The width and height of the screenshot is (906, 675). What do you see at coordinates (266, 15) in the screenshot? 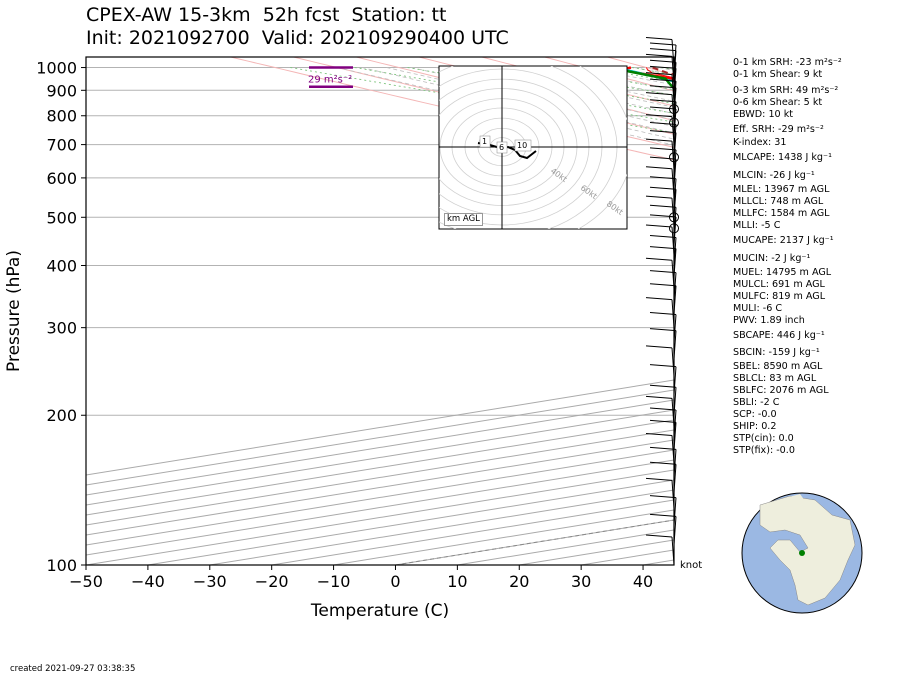
I see `chart-title: CPEX-AW 15-3km 52h fcst Station: tt` at bounding box center [266, 15].